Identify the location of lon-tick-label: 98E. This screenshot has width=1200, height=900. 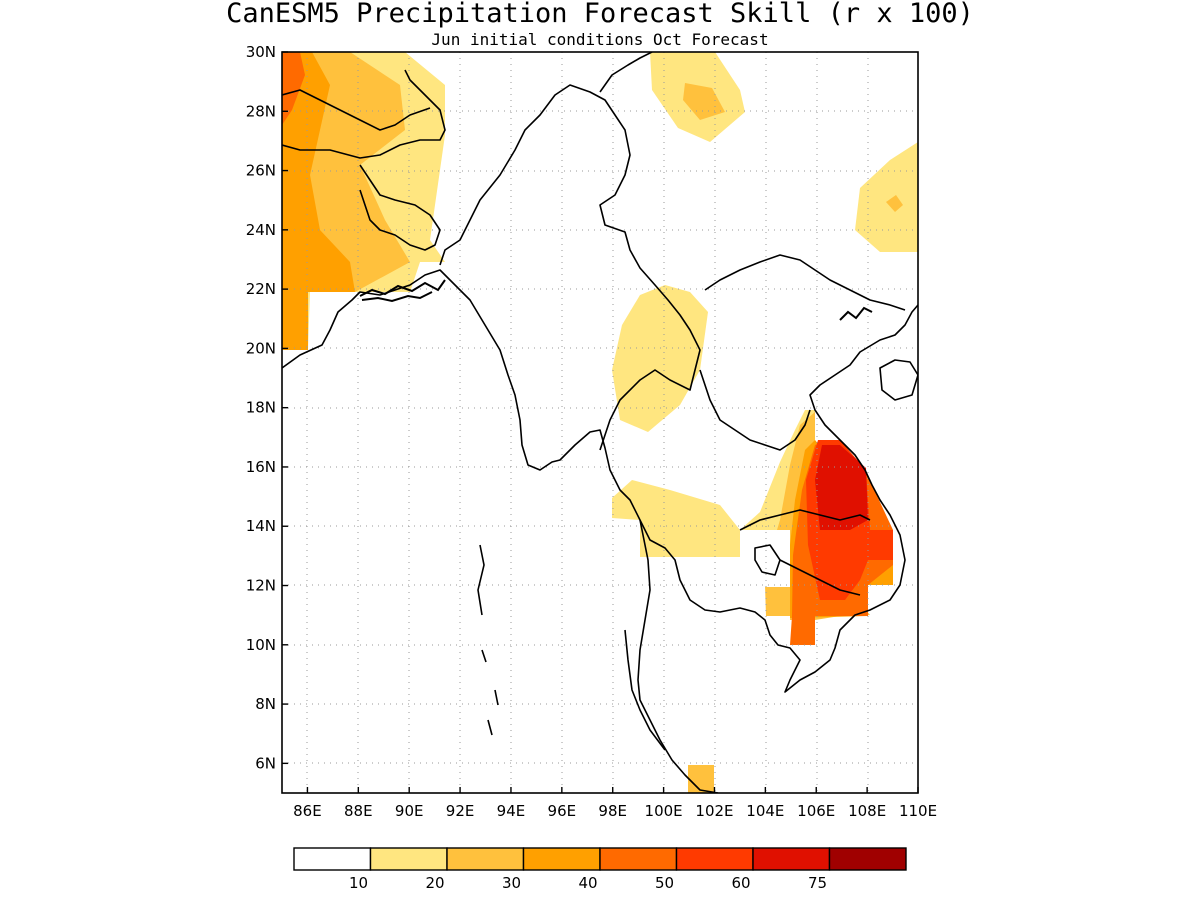
(612, 811).